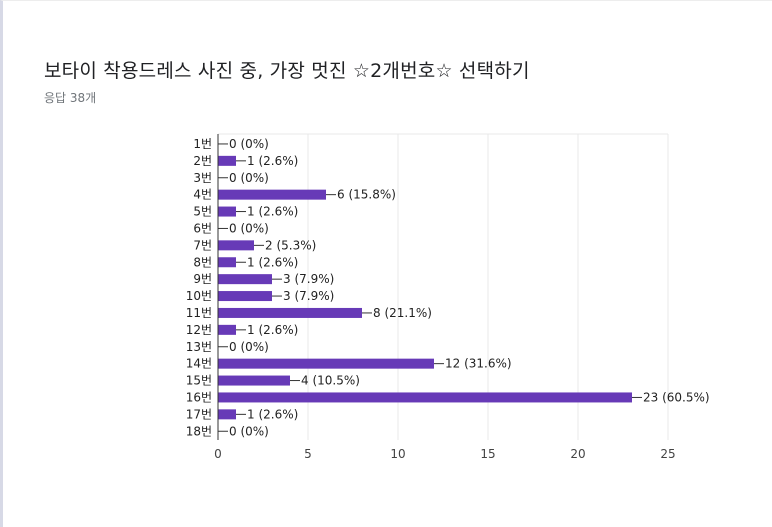 Image resolution: width=772 pixels, height=527 pixels. What do you see at coordinates (202, 178) in the screenshot?
I see `category-label: 3번` at bounding box center [202, 178].